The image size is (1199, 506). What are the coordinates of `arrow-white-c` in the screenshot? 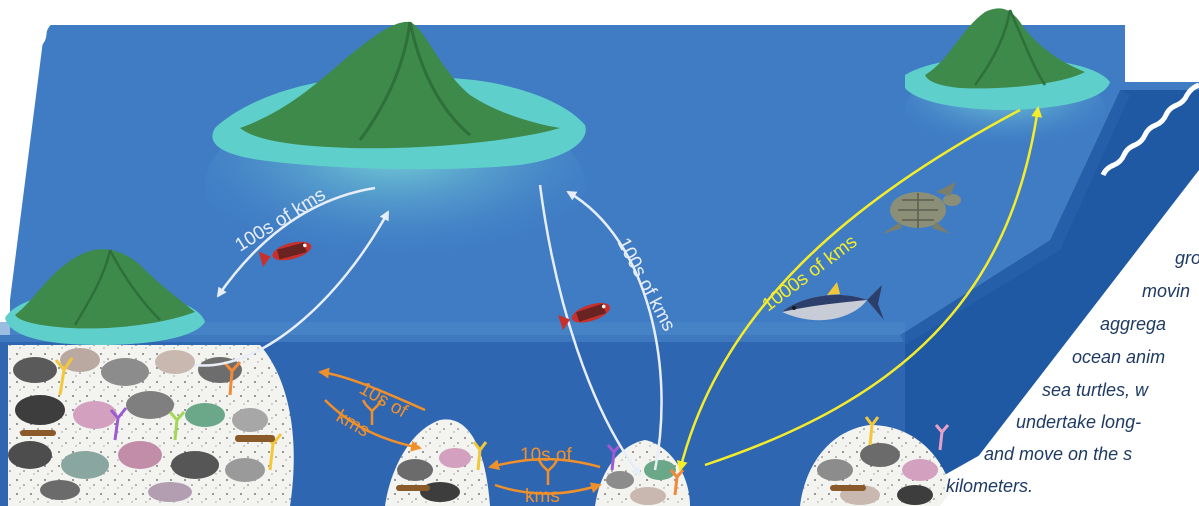 It's located at (590, 330).